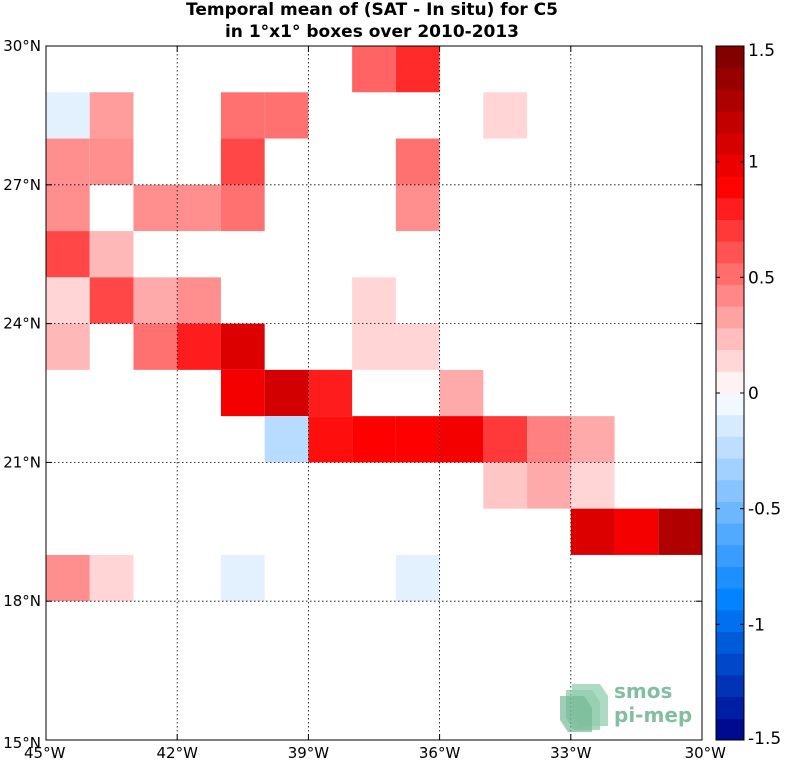 Image resolution: width=786 pixels, height=760 pixels. What do you see at coordinates (309, 752) in the screenshot?
I see `x-tick-label: 39°W` at bounding box center [309, 752].